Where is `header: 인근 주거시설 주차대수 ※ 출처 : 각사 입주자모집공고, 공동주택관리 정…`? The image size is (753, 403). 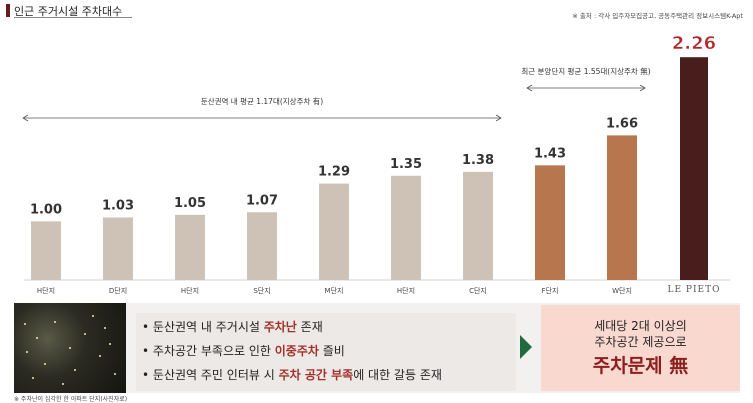 header: 인근 주거시설 주차대수 ※ 출처 : 각사 입주자모집공고, 공동주택관리 정… is located at coordinates (376, 10).